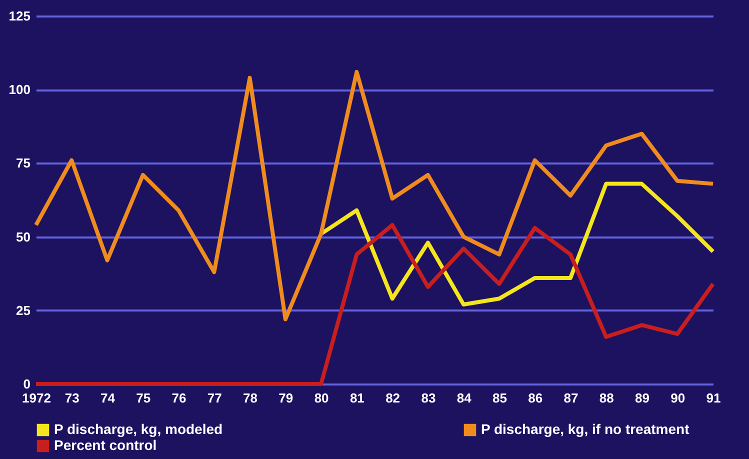  Describe the element at coordinates (143, 398) in the screenshot. I see `x-tick-label: 75` at that location.